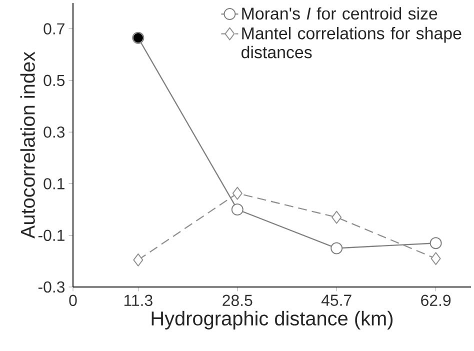  Describe the element at coordinates (138, 300) in the screenshot. I see `x-tick-label: 11.3` at that location.